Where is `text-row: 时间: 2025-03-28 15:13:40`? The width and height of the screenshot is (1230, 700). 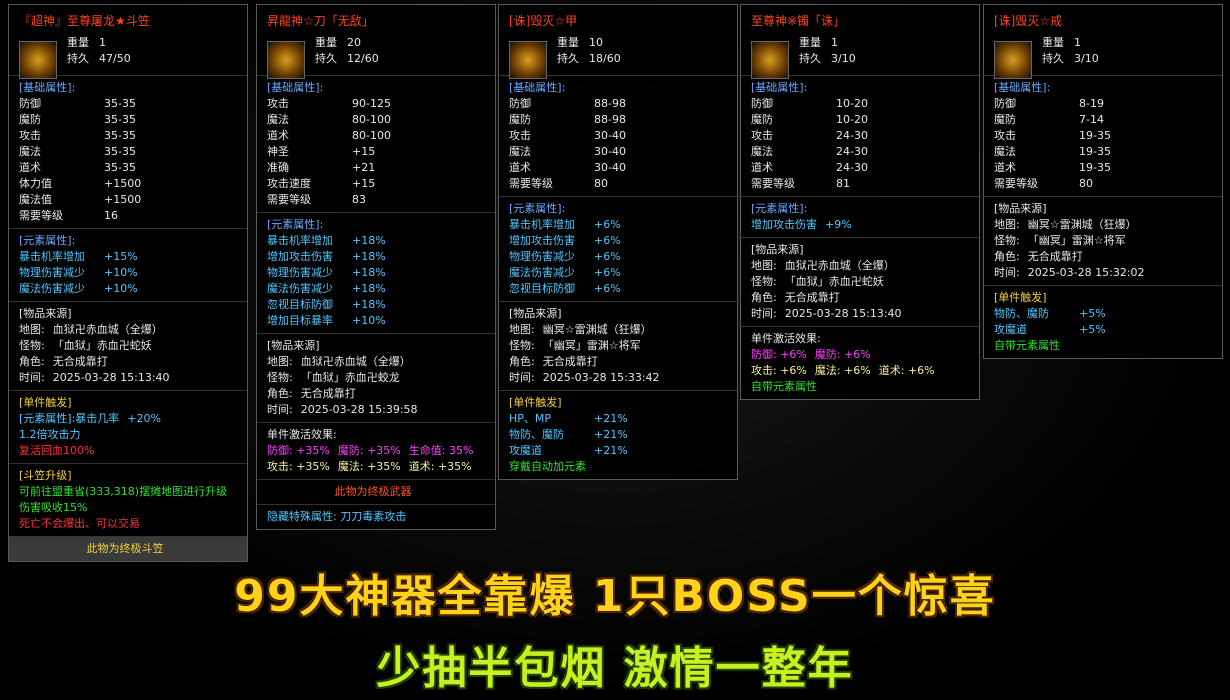
text-row: 时间: 2025-03-28 15:13:40 is located at coordinates (129, 378).